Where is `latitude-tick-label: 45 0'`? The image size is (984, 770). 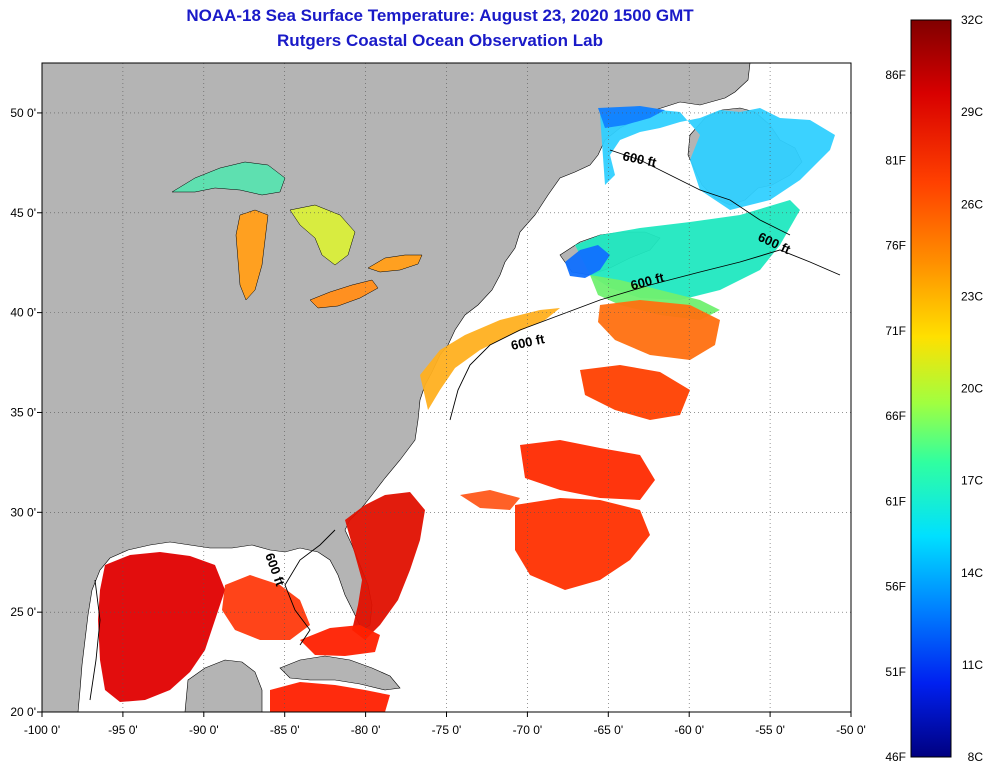
latitude-tick-label: 45 0' is located at coordinates (23, 213).